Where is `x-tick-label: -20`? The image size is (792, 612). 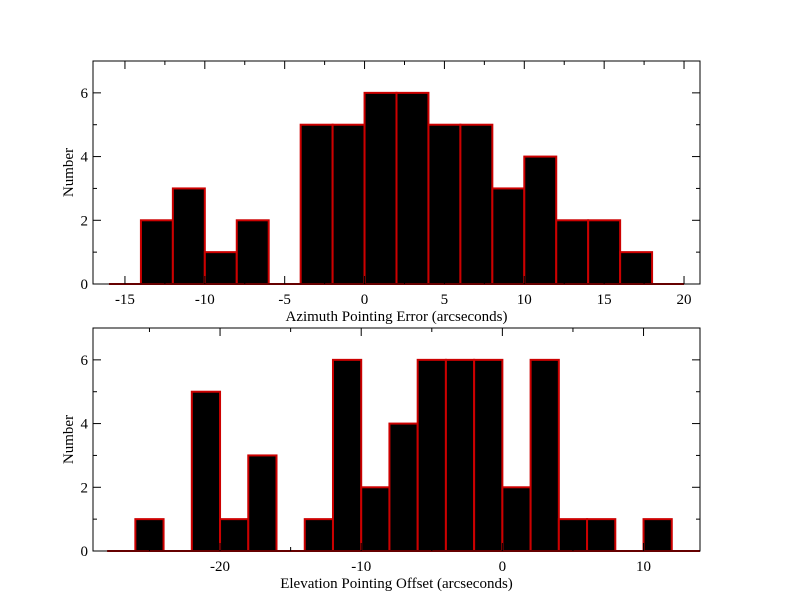
x-tick-label: -20 is located at coordinates (220, 567).